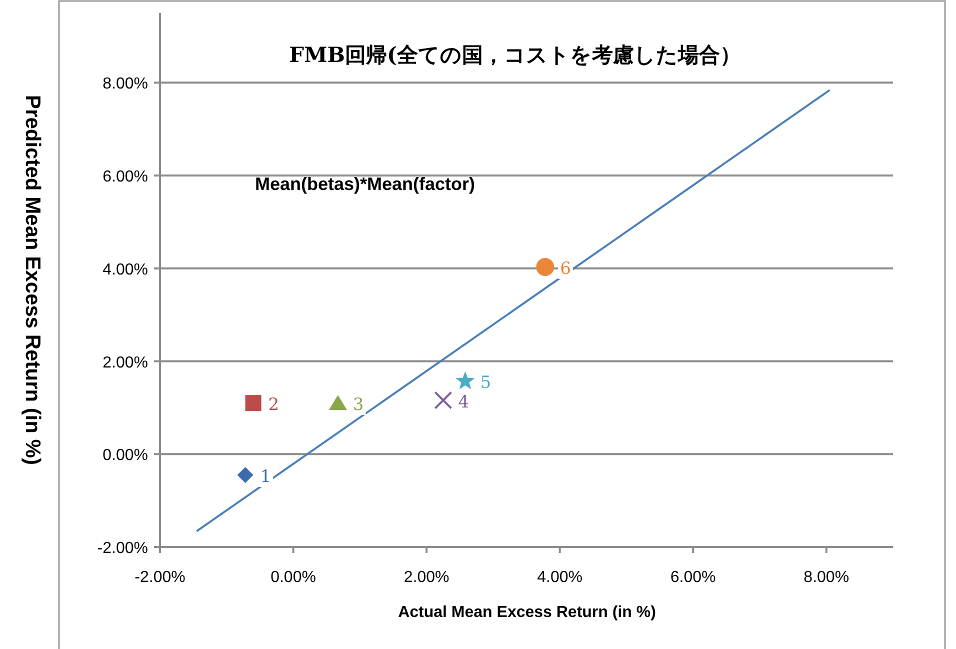 The height and width of the screenshot is (649, 956). I want to click on series-label: 1, so click(266, 477).